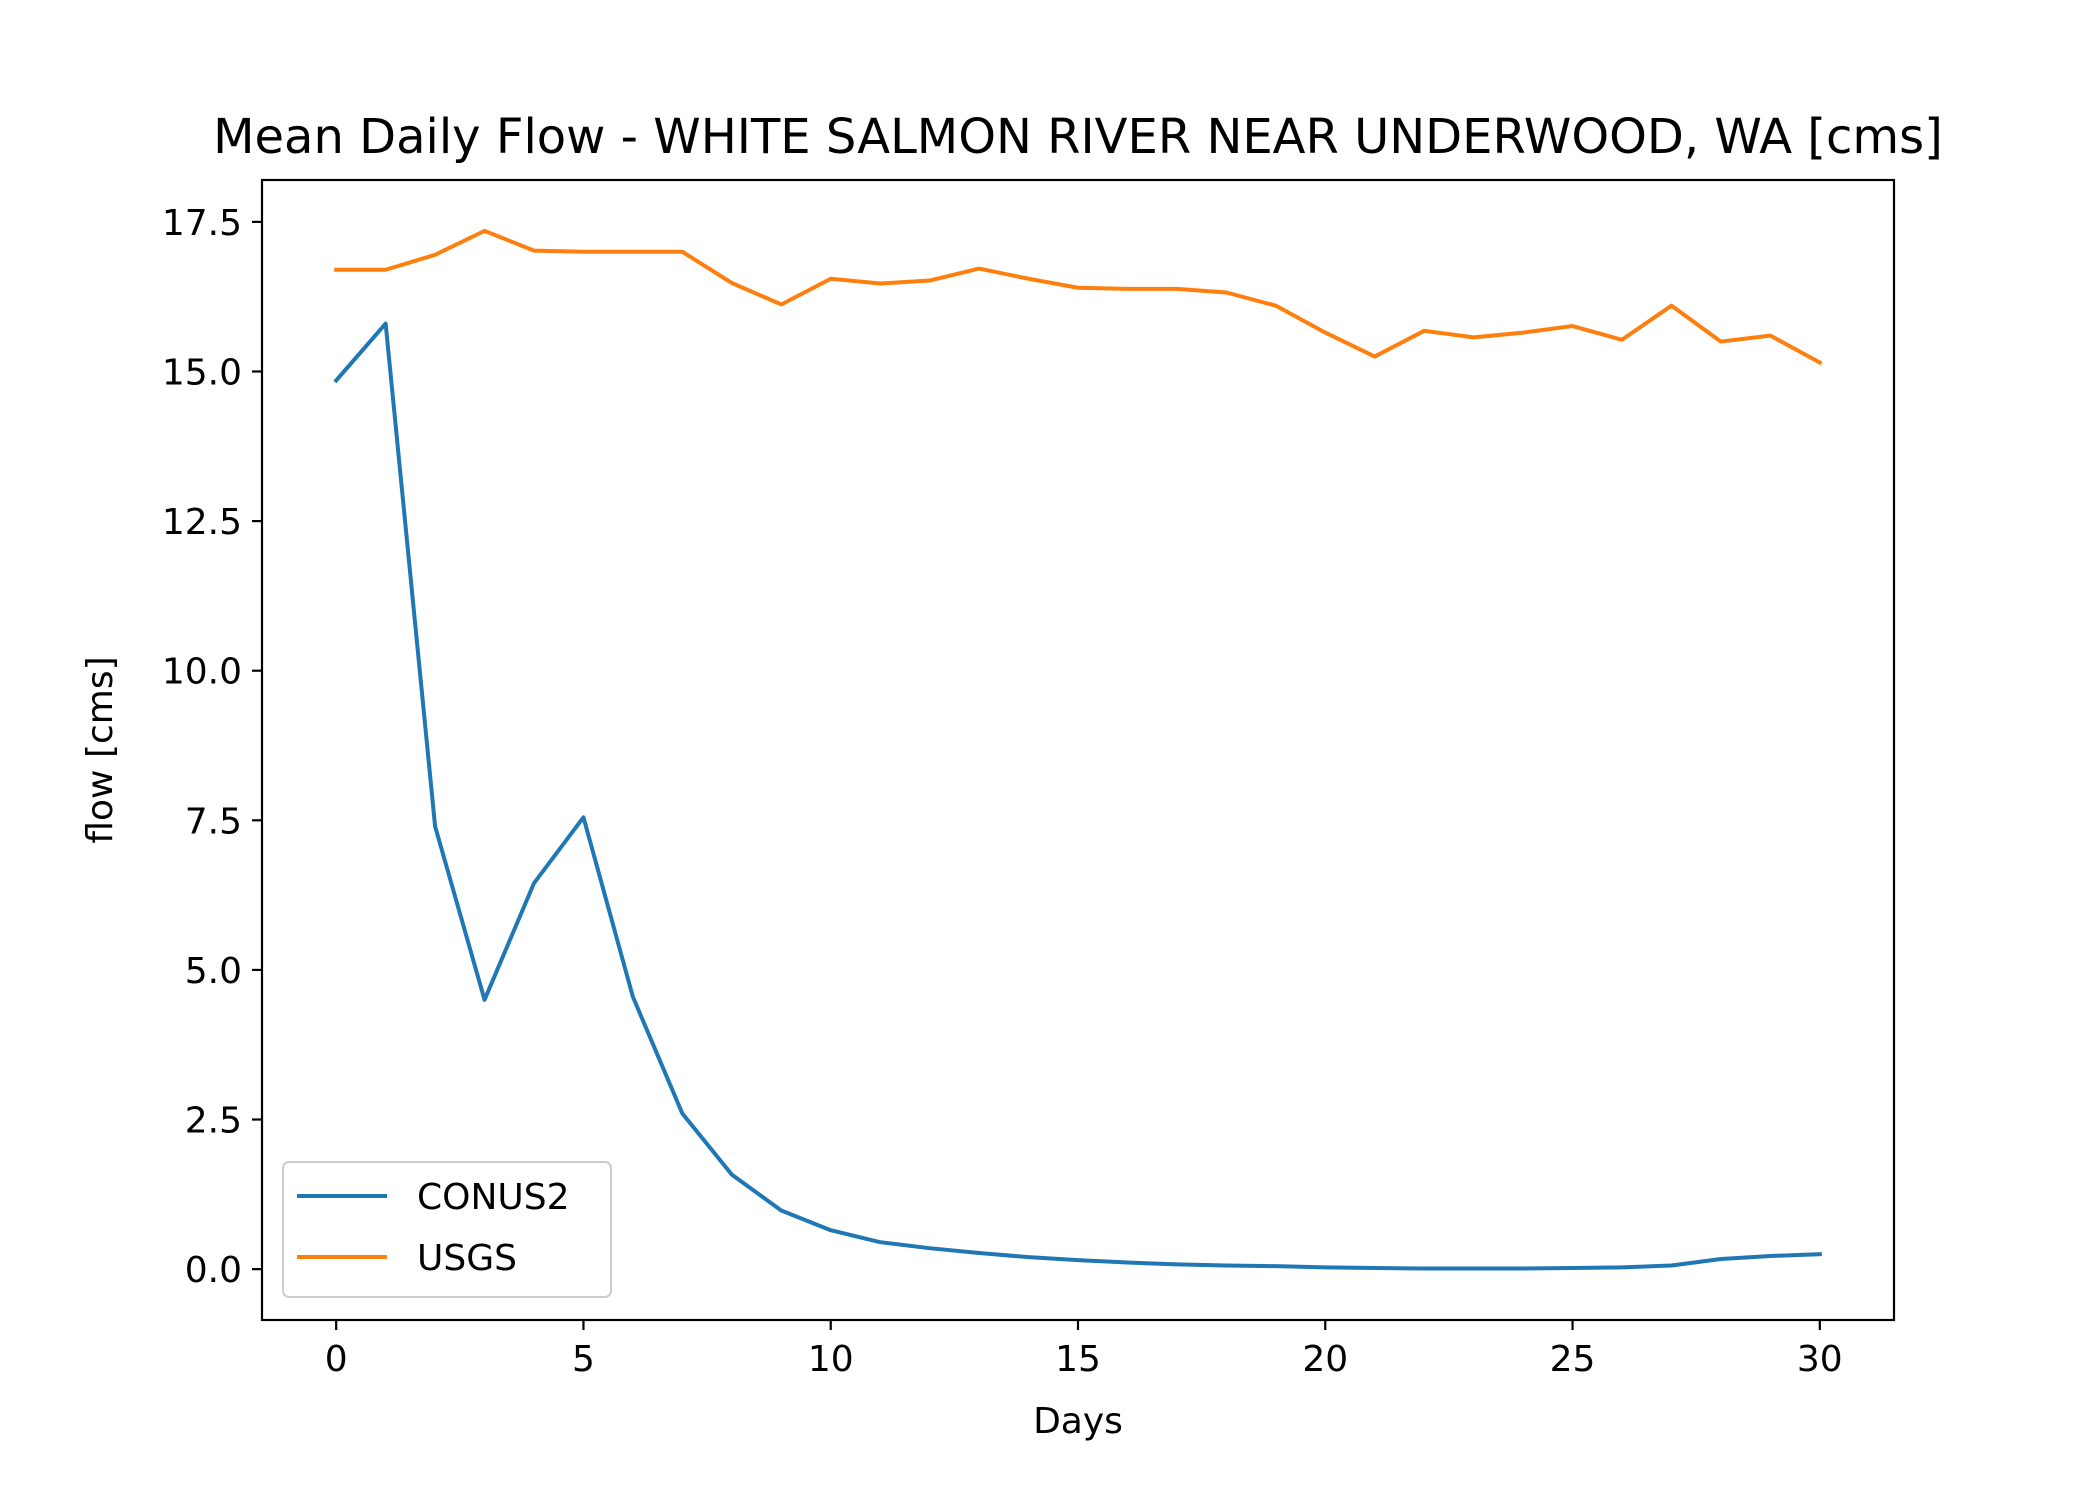 Image resolution: width=2100 pixels, height=1500 pixels. Describe the element at coordinates (831, 1359) in the screenshot. I see `x-tick-label: 10` at that location.